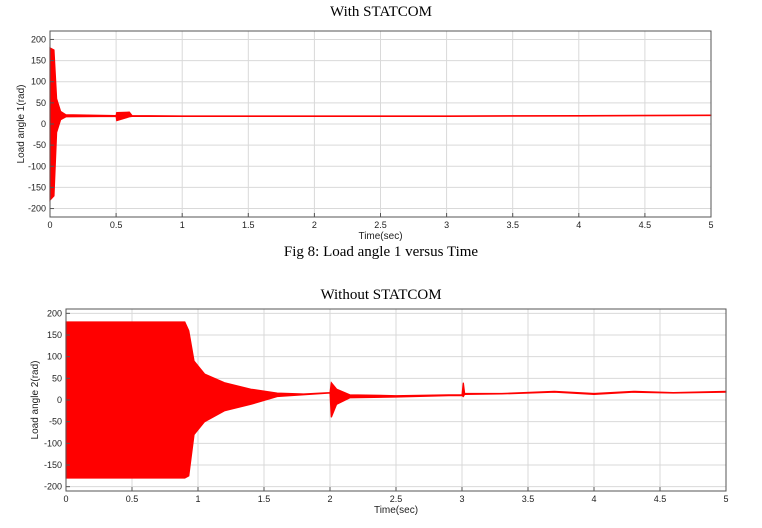 The image size is (762, 528). Describe the element at coordinates (381, 252) in the screenshot. I see `figure-caption: Fig 8: Load angle 1 versus Time` at that location.